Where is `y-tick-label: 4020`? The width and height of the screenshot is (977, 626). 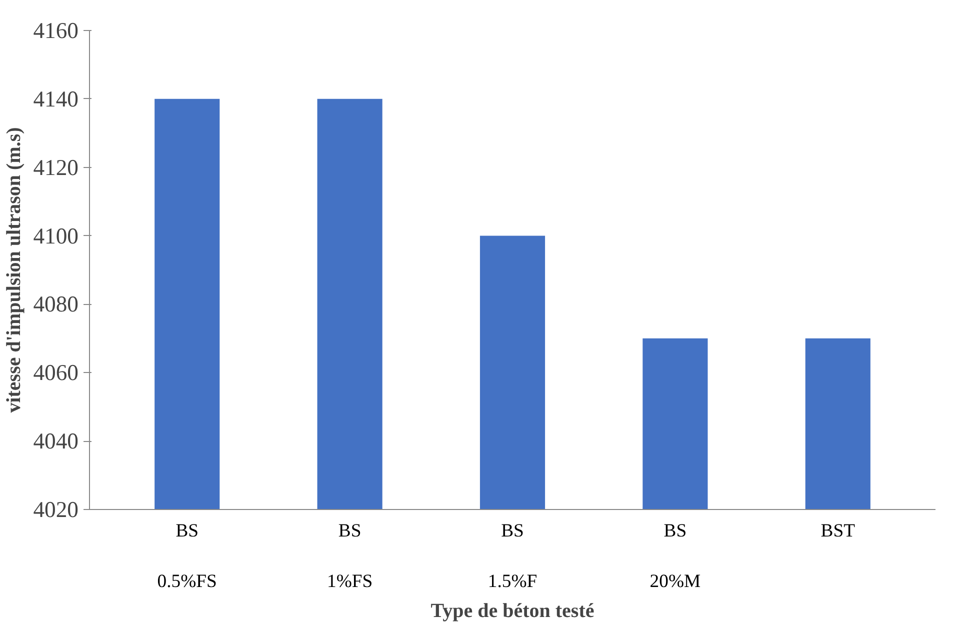
y-tick-label: 4020 is located at coordinates (55, 509).